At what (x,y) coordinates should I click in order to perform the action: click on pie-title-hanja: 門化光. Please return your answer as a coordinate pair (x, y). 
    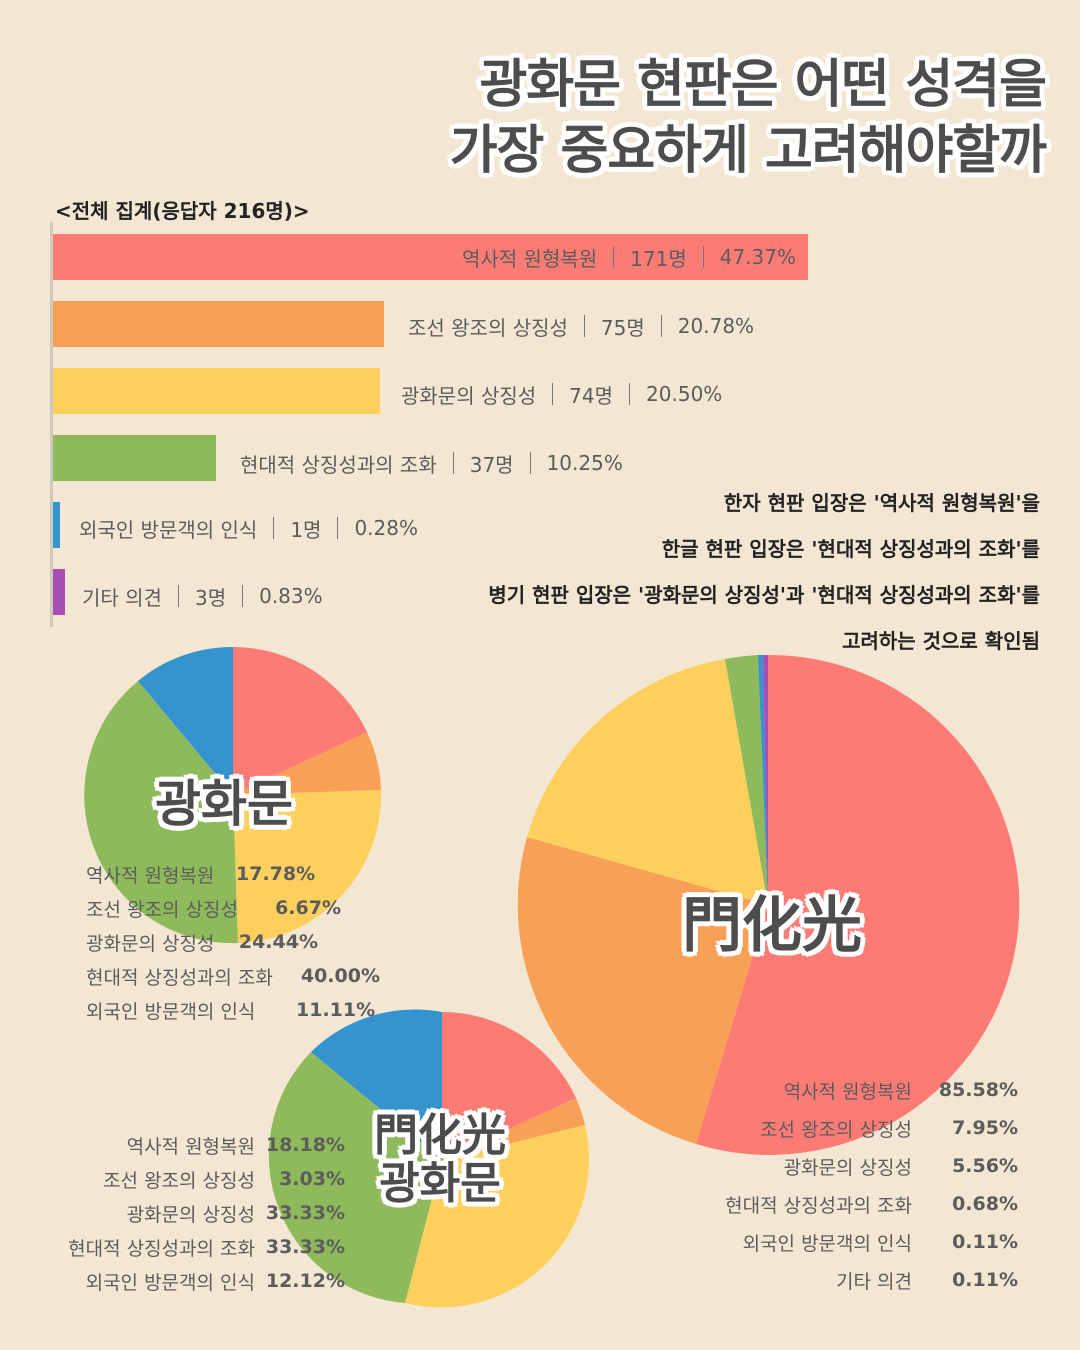
    Looking at the image, I should click on (772, 926).